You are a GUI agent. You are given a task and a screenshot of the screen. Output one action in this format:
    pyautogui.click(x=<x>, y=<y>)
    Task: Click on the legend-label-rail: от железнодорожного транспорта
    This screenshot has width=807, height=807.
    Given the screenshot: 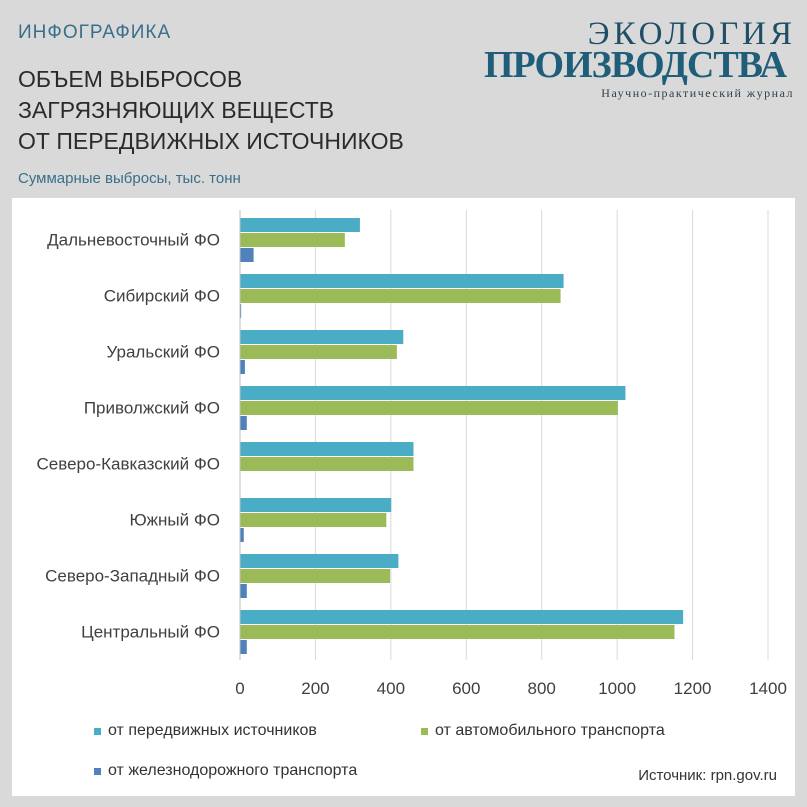 What is the action you would take?
    pyautogui.click(x=233, y=770)
    